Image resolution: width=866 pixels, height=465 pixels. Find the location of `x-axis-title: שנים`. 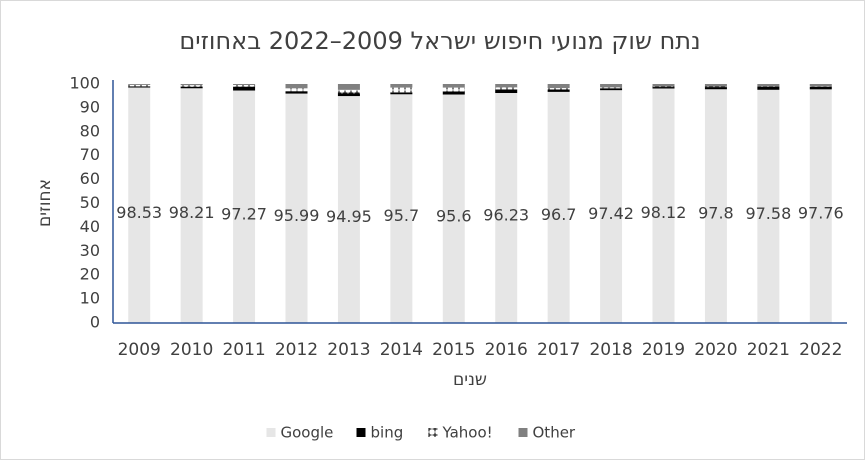

x-axis-title: שנים is located at coordinates (470, 380).